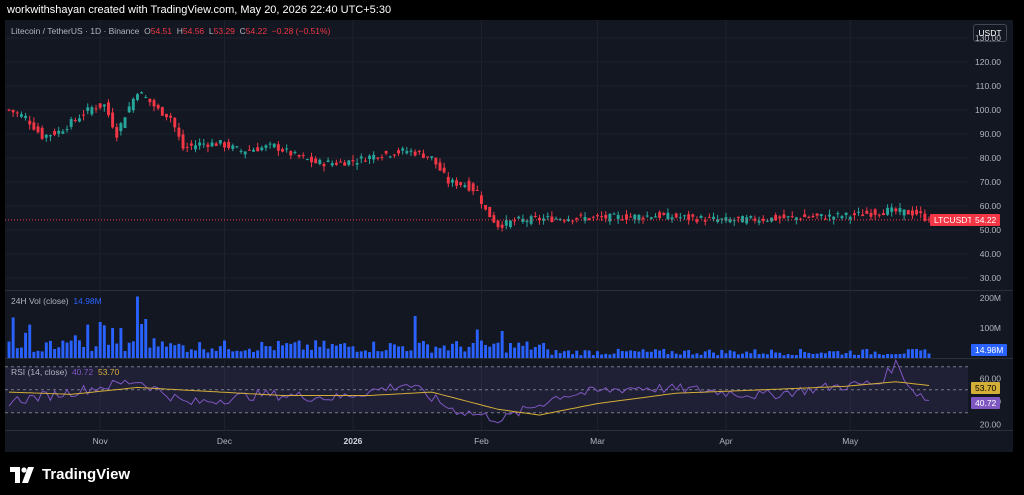 Image resolution: width=1024 pixels, height=495 pixels. Describe the element at coordinates (40, 301) in the screenshot. I see `volume-label: 24H Vol (close)` at that location.